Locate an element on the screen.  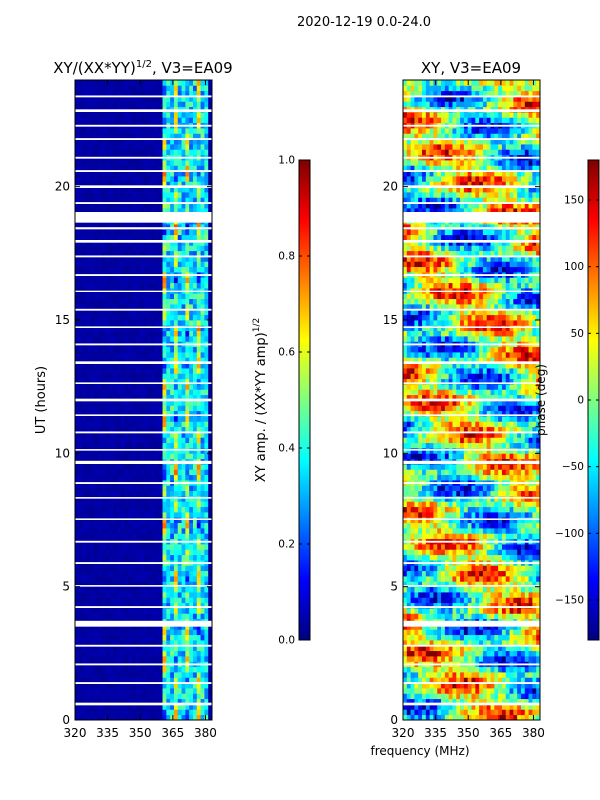
y-tick-label: 10 is located at coordinates (62, 453).